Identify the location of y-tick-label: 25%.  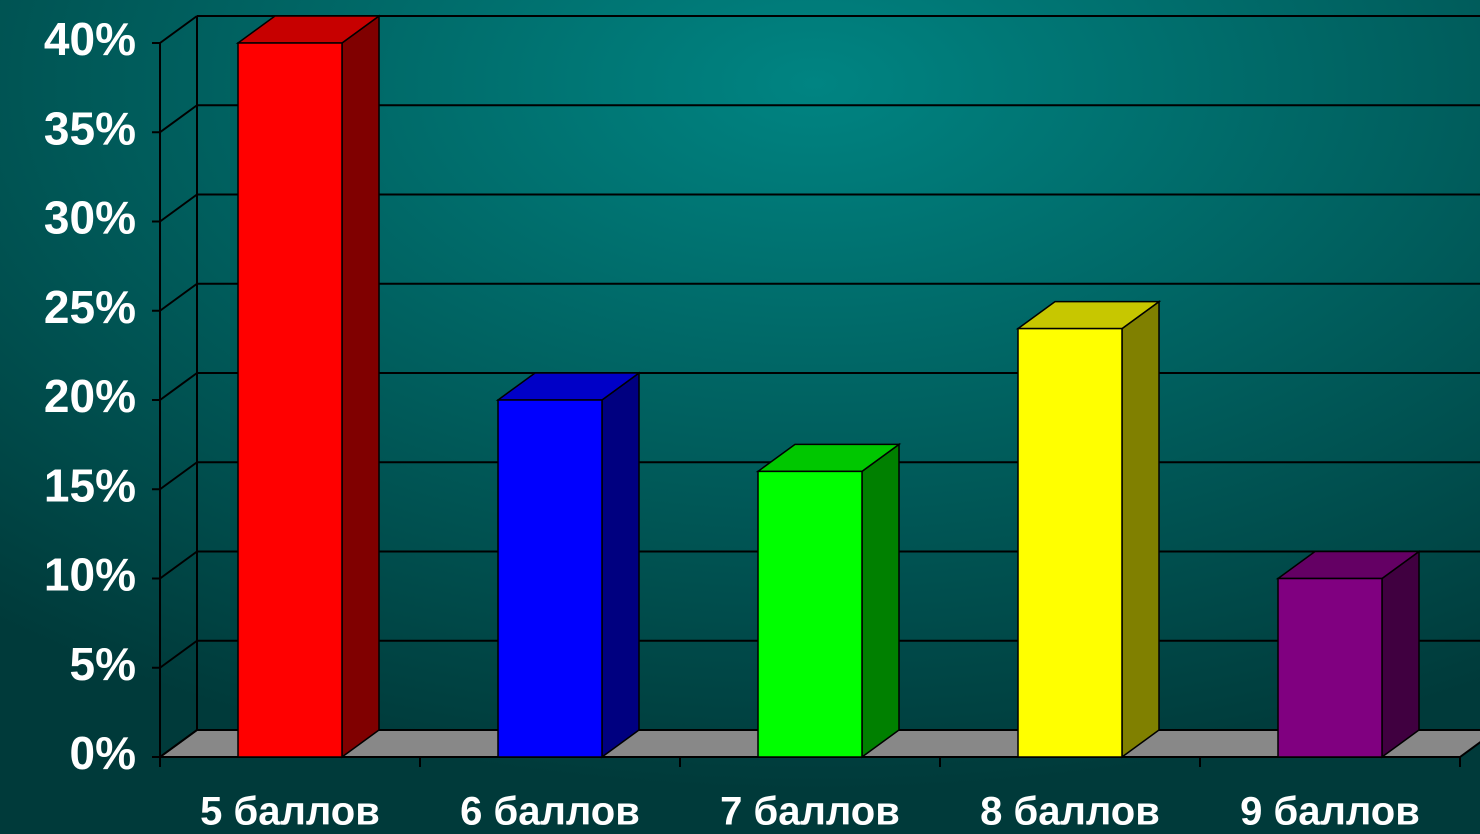
(90, 307).